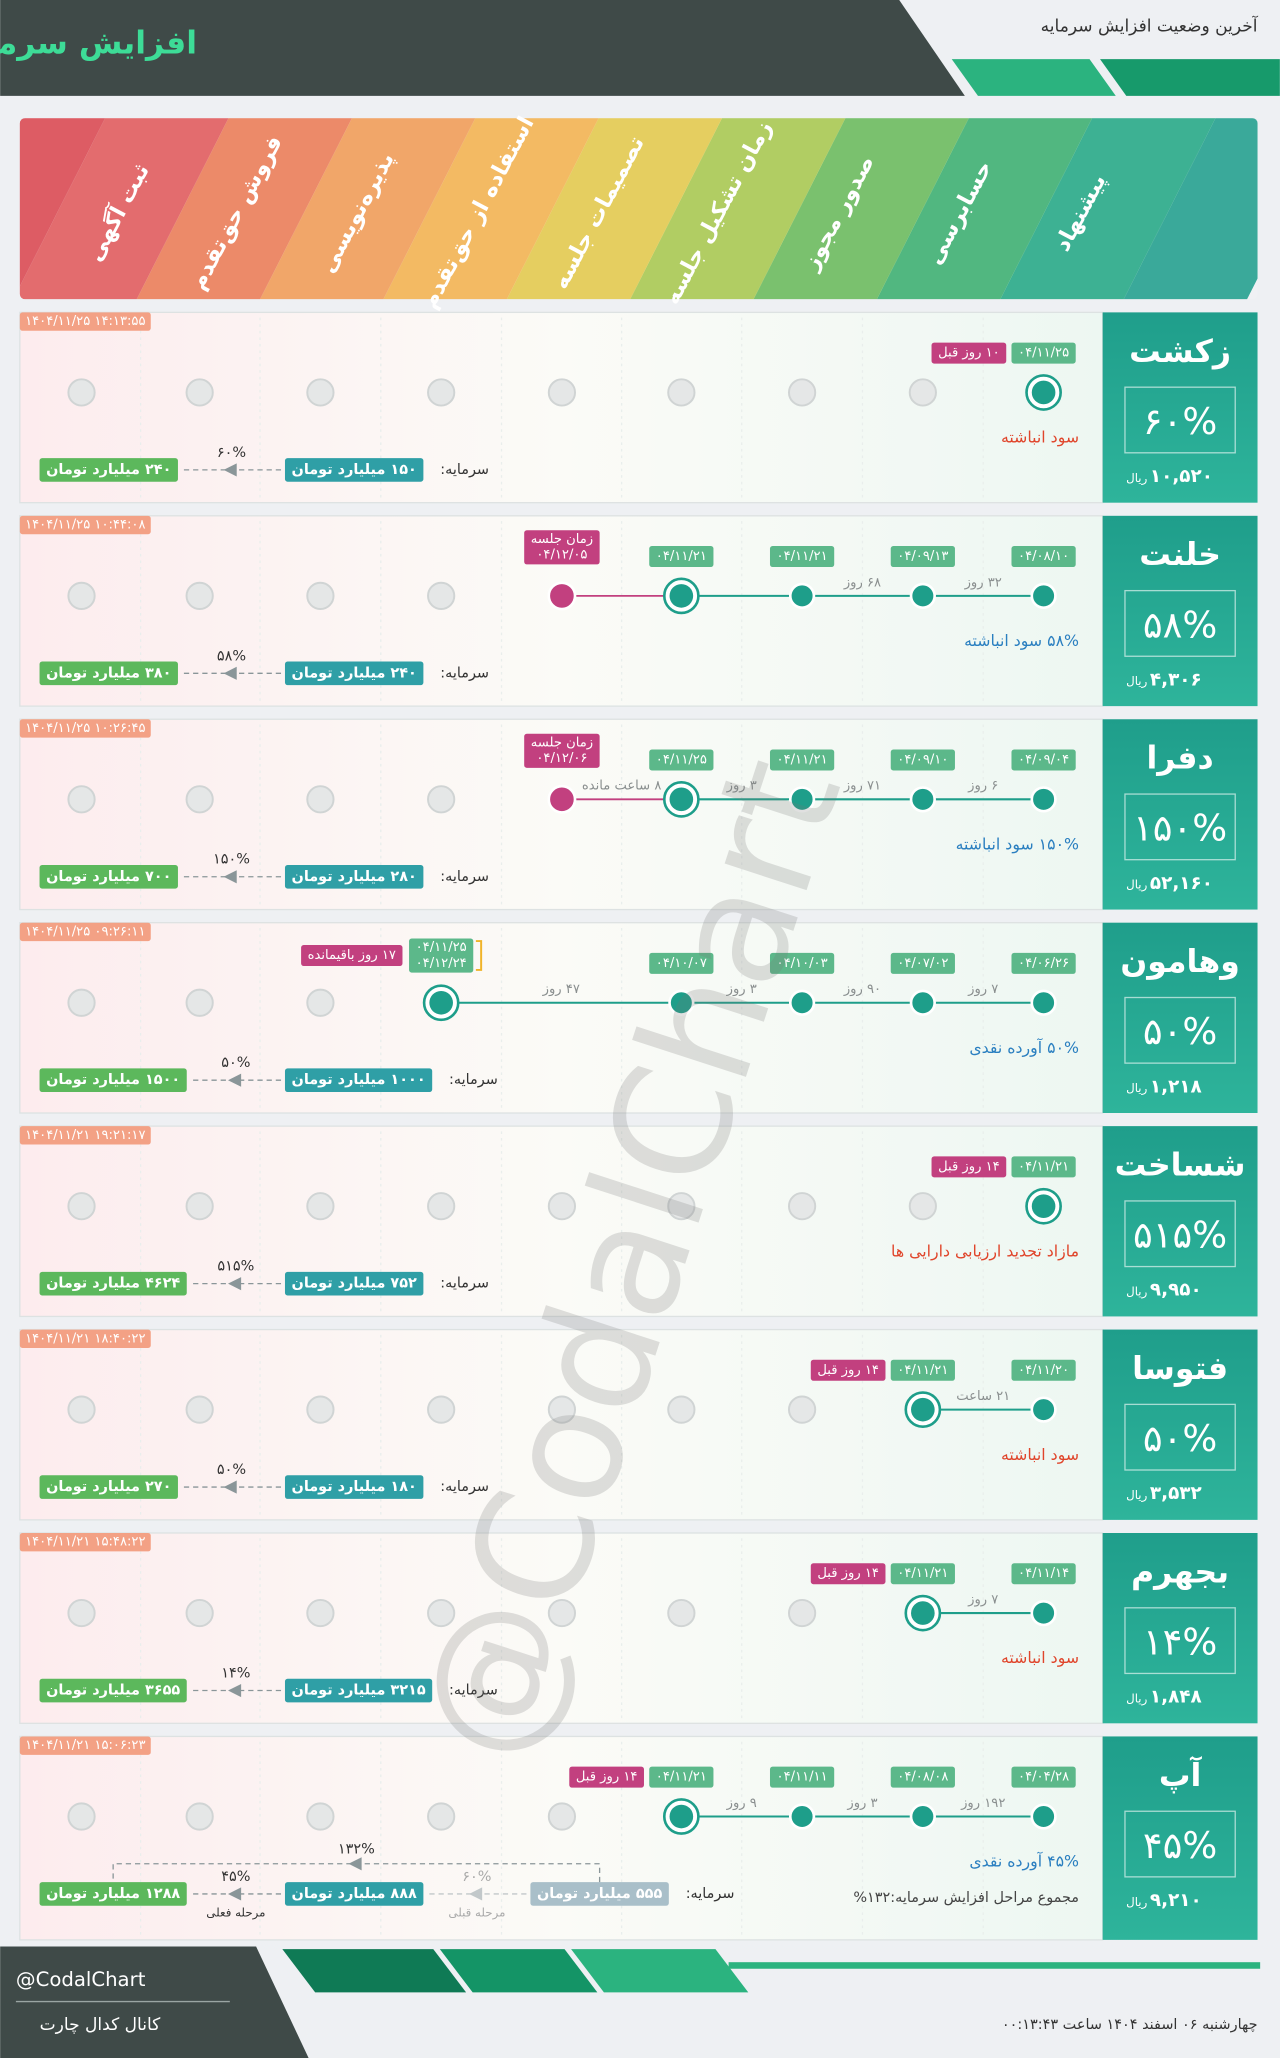  Describe the element at coordinates (1017, 844) in the screenshot. I see `source-text: ۱۵۰% سود انباشته` at that location.